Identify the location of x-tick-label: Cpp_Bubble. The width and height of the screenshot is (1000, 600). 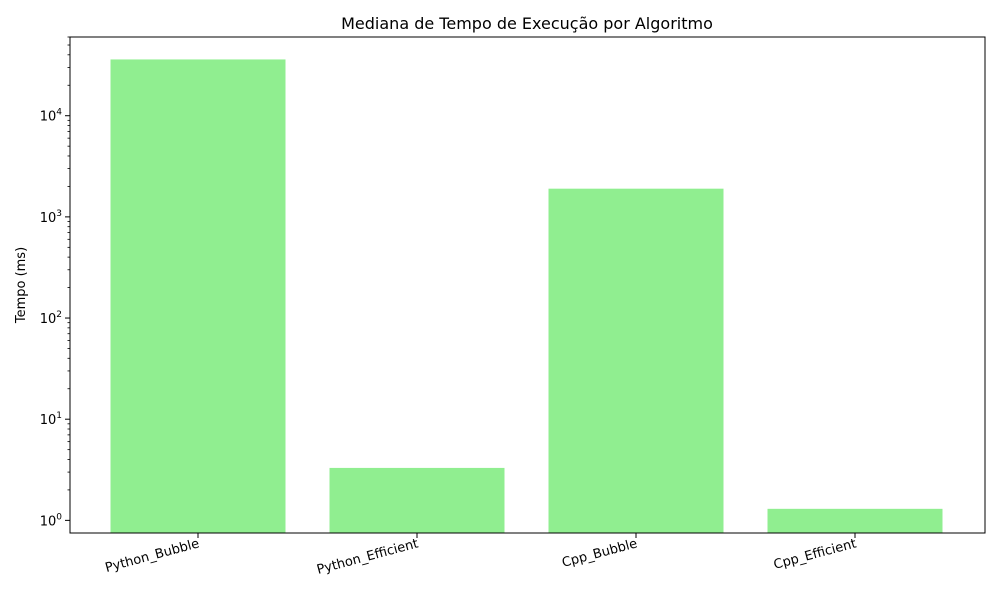
(599, 553).